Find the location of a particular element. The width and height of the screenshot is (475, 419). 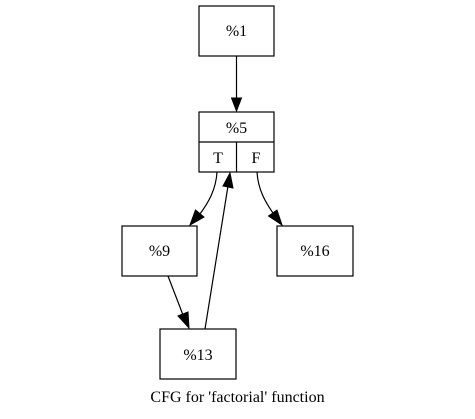

node-1-label: %1 is located at coordinates (236, 31).